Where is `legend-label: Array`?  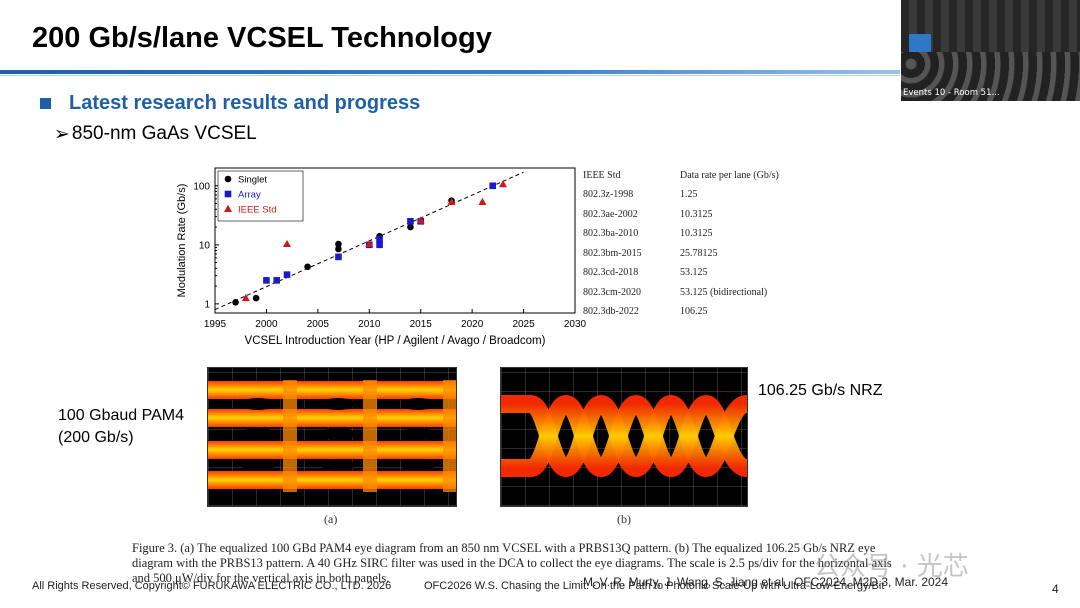 legend-label: Array is located at coordinates (249, 195).